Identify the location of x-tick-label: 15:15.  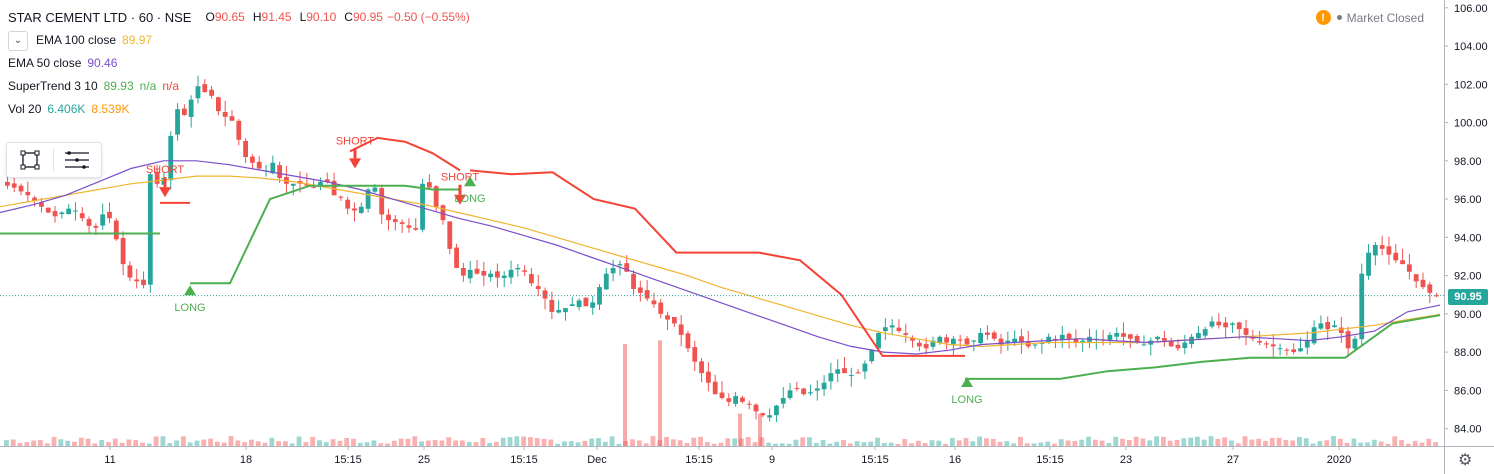
(875, 460).